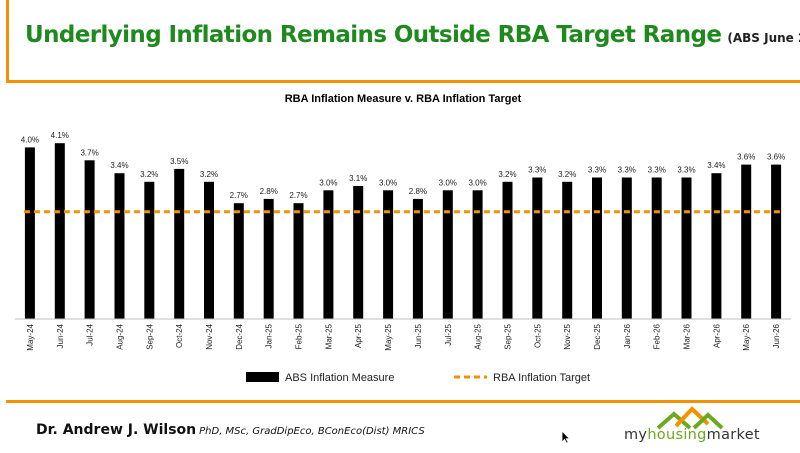 The width and height of the screenshot is (800, 453). Describe the element at coordinates (179, 335) in the screenshot. I see `x-tick-Oct-24: Oct-24` at that location.